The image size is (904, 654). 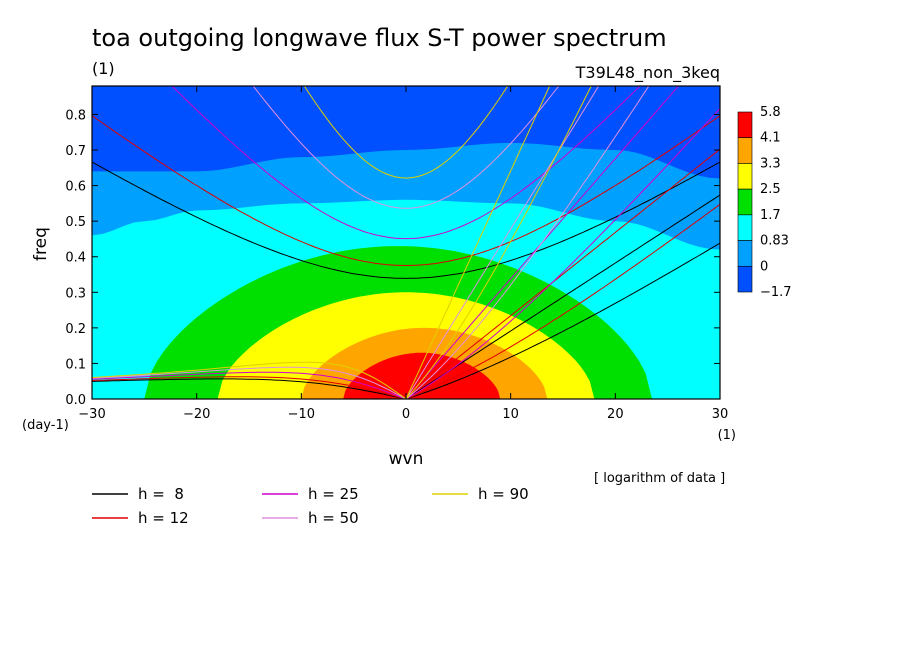 I want to click on legend-label: h = 12, so click(x=163, y=518).